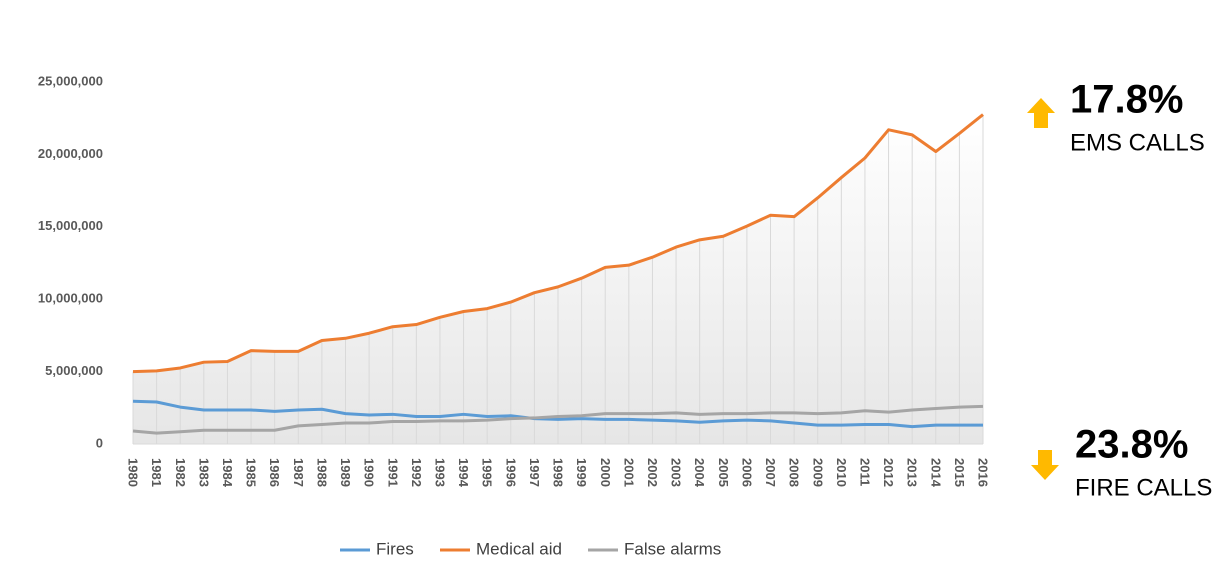 The image size is (1232, 564). What do you see at coordinates (463, 473) in the screenshot?
I see `x-tick-label: 1994` at bounding box center [463, 473].